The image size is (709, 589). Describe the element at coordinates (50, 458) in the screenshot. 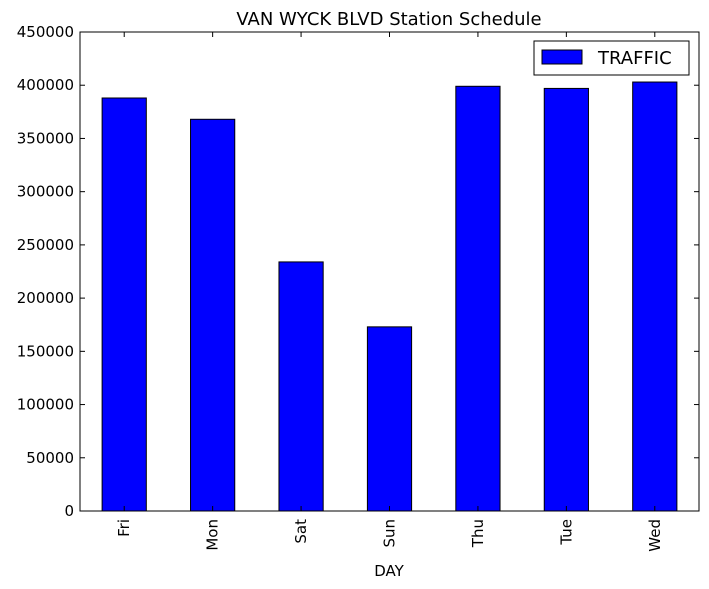

I see `y-tick-label: 50000` at that location.